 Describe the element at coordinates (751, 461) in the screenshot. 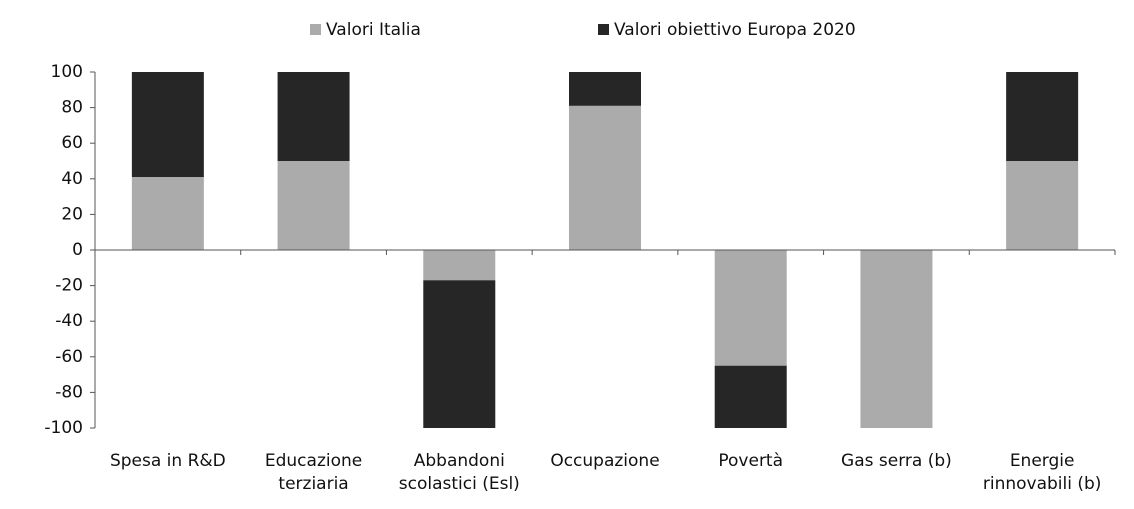

I see `x-tick-label: Povertà` at that location.